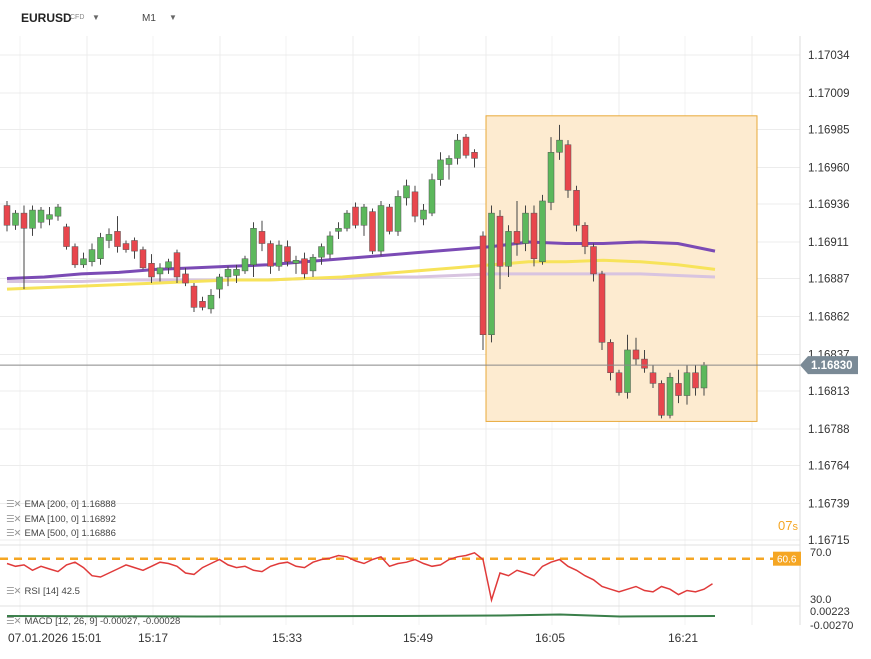 This screenshot has width=871, height=659. I want to click on symbol-label: EURUSD, so click(46, 18).